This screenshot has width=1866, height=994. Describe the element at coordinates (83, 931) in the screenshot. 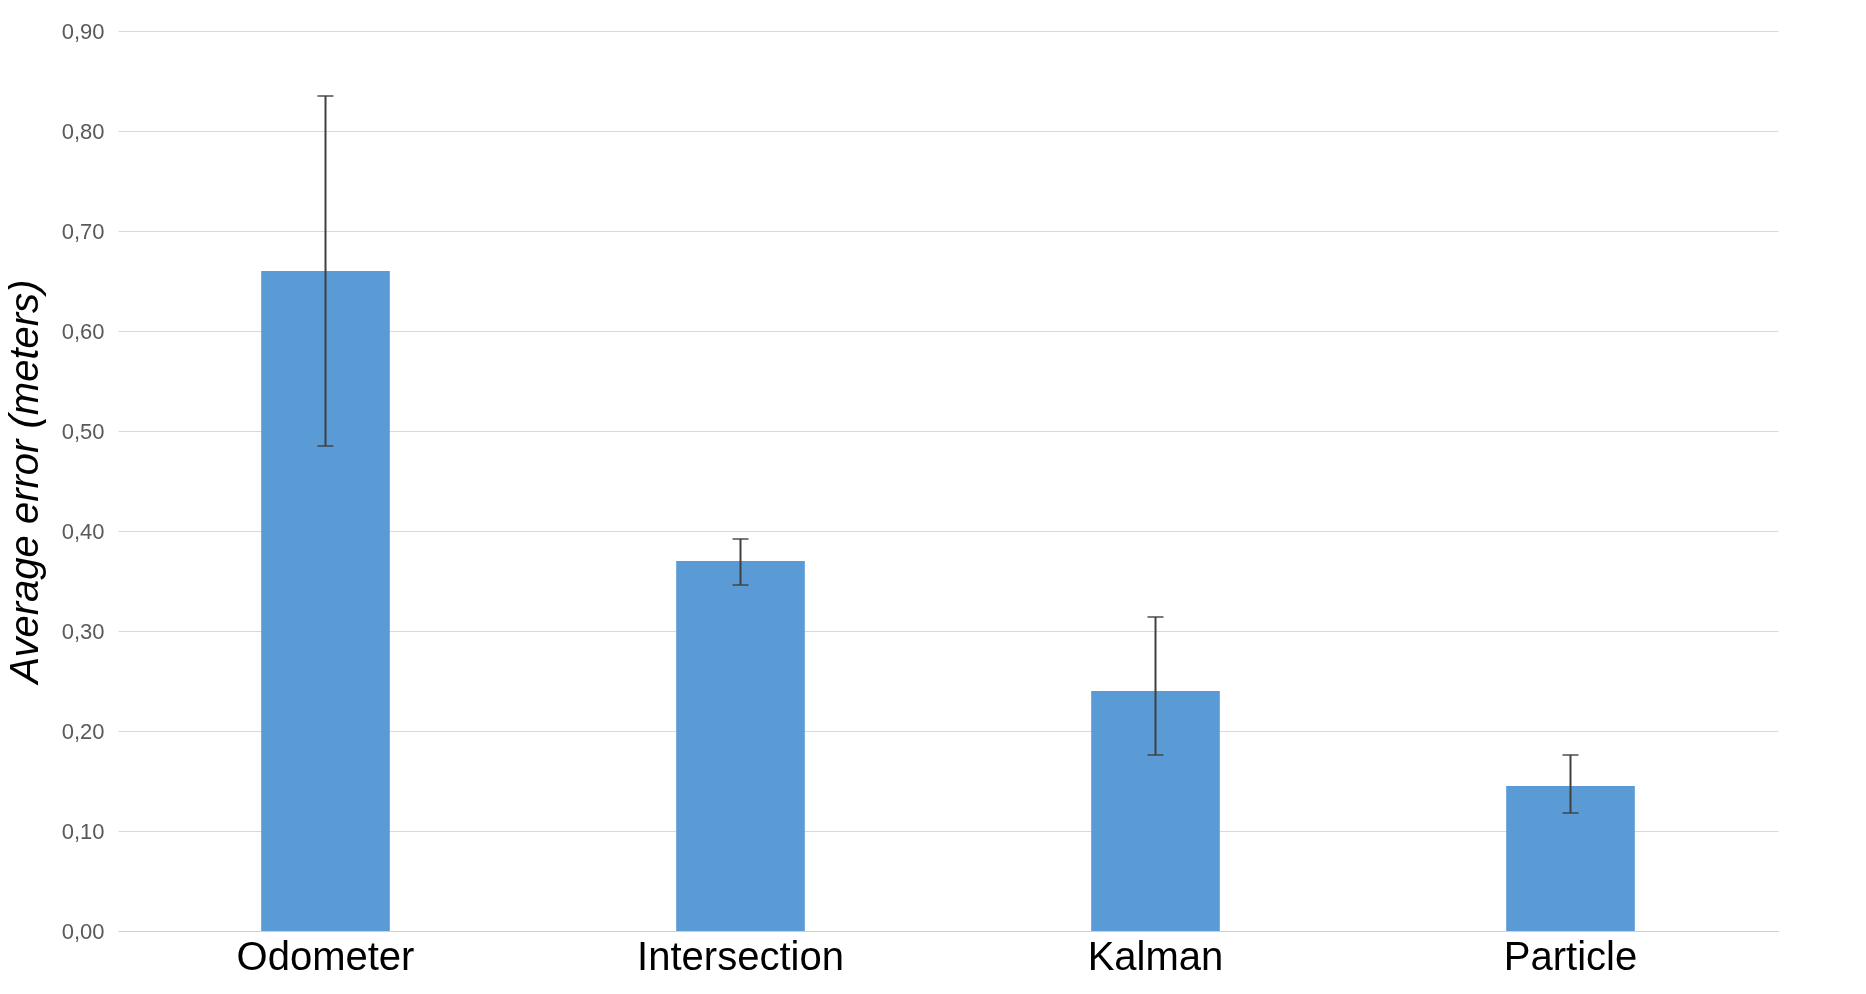

I see `y-tick-label: 0,00` at that location.